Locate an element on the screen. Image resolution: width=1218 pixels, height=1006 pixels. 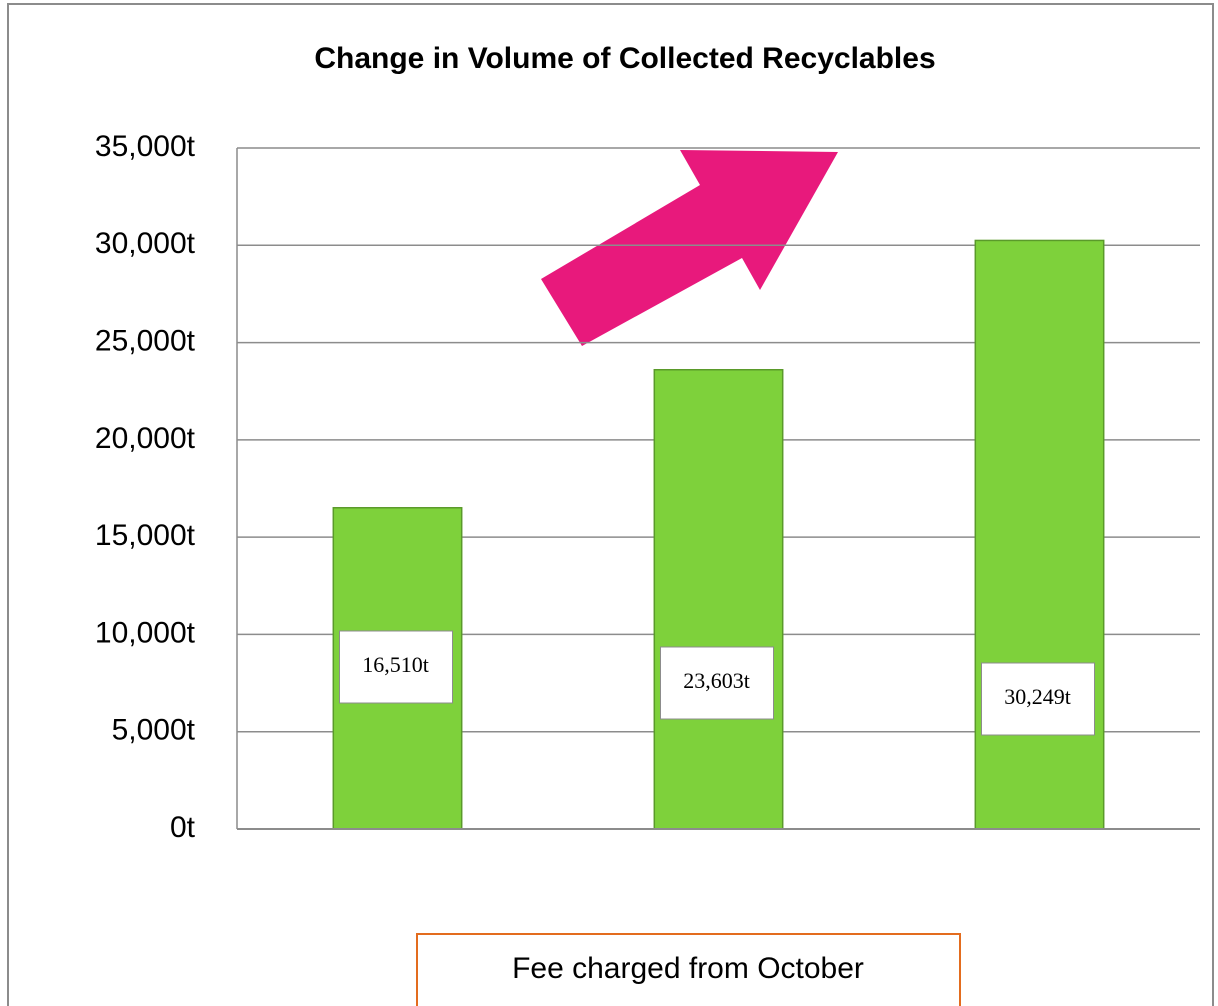
annotation-box is located at coordinates (688, 969).